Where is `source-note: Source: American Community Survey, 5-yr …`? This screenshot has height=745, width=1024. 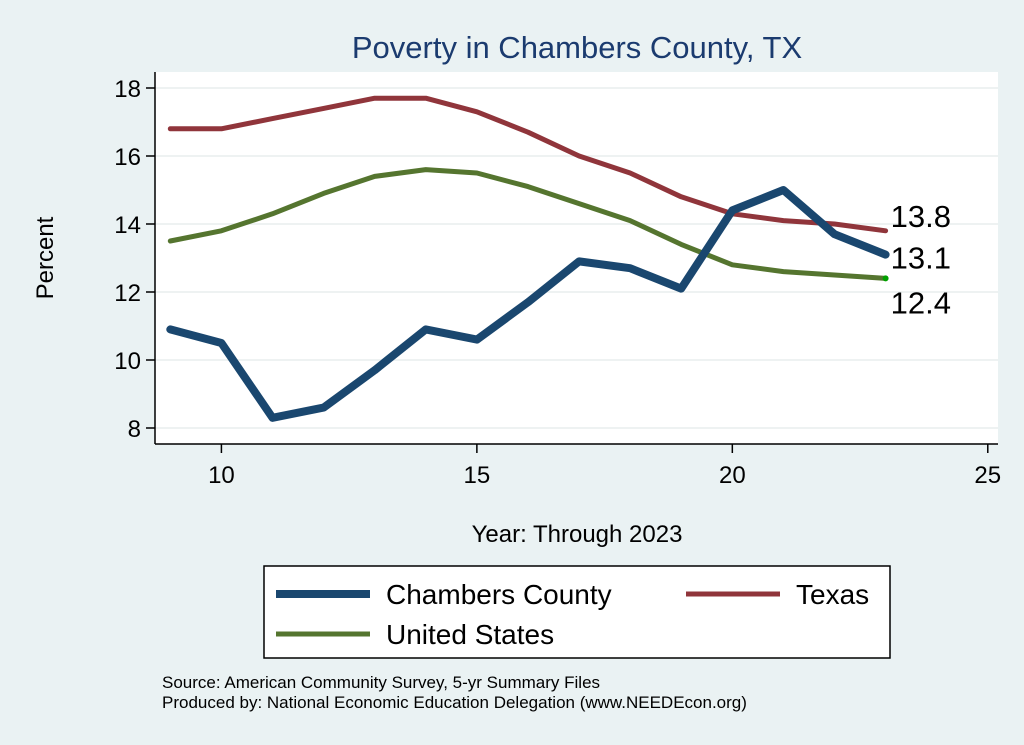 source-note: Source: American Community Survey, 5-yr … is located at coordinates (454, 693).